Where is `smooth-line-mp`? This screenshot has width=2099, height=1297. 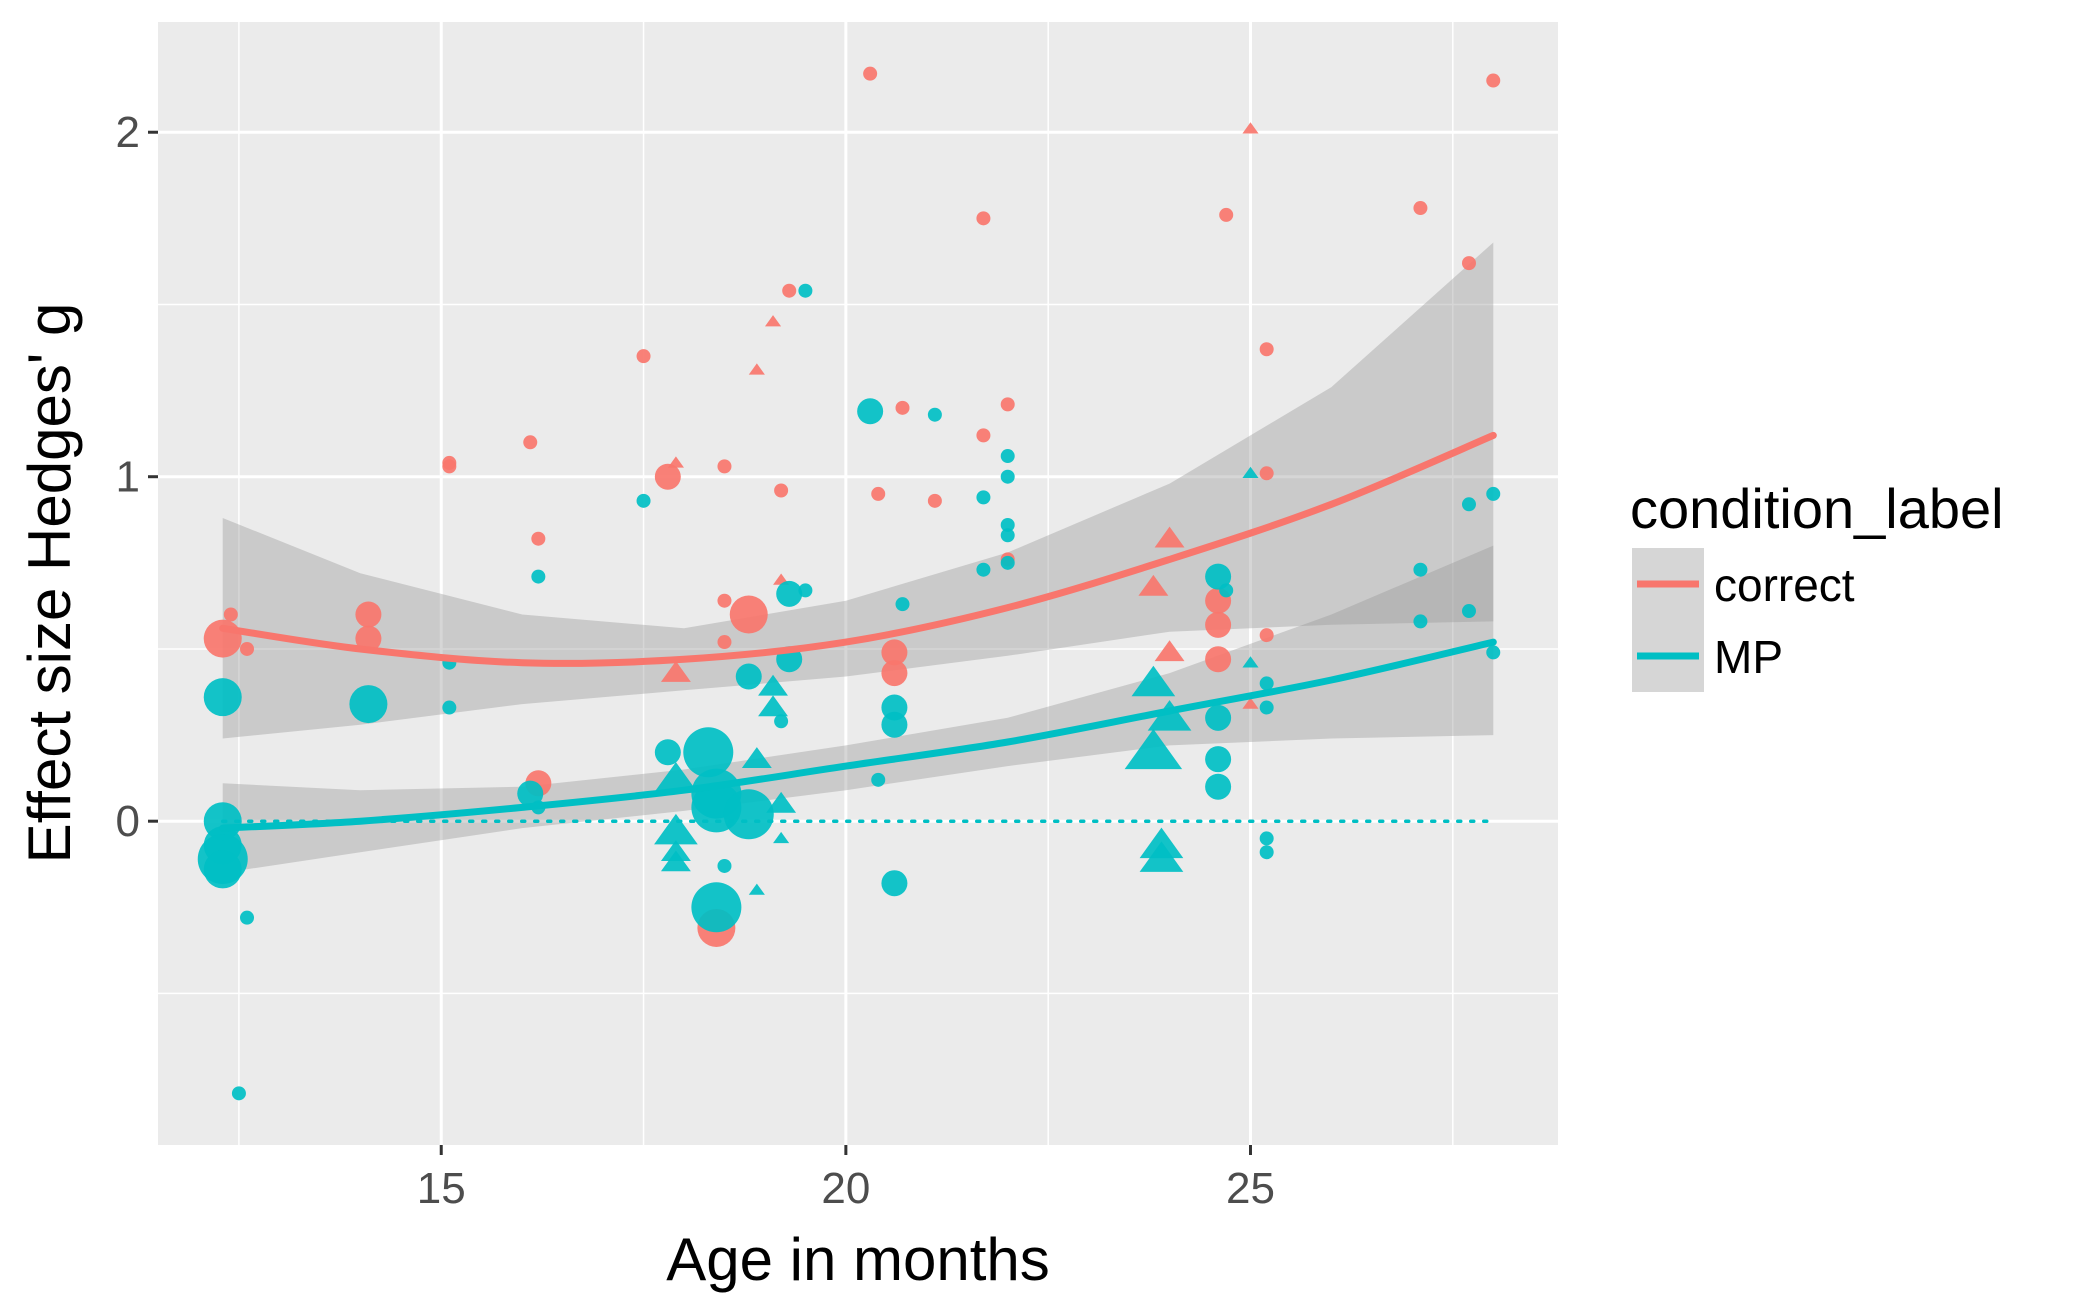 smooth-line-mp is located at coordinates (858, 735).